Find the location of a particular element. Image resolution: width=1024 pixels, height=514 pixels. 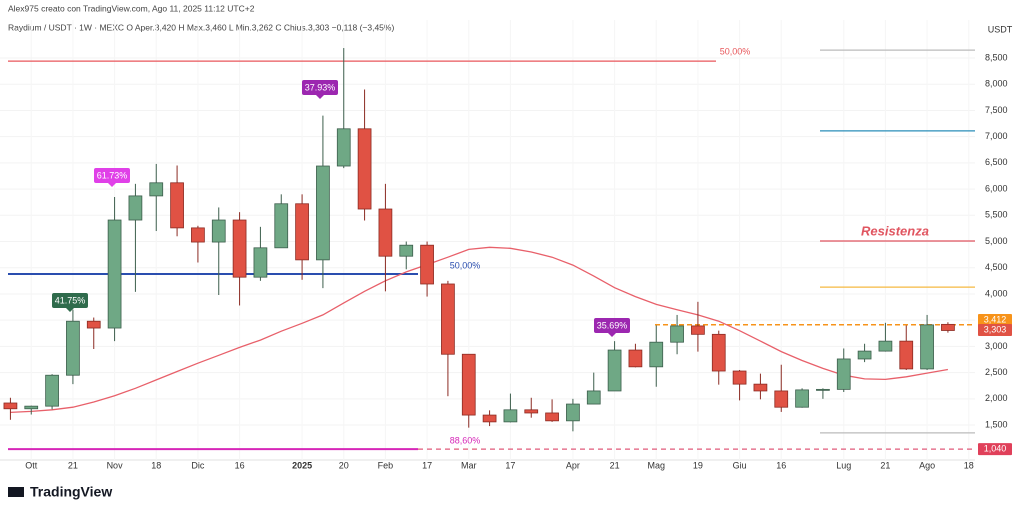

annotation-text: 37.93% is located at coordinates (320, 87).